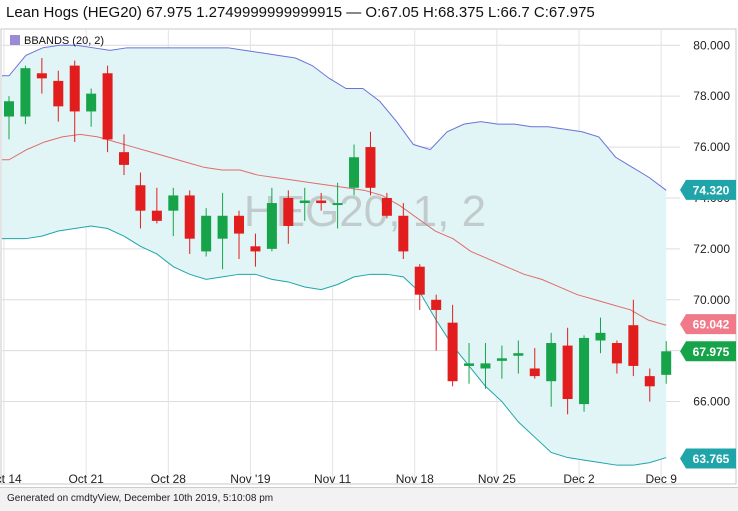 This screenshot has height=511, width=738. Describe the element at coordinates (415, 479) in the screenshot. I see `x-tick-label: Nov 18` at that location.